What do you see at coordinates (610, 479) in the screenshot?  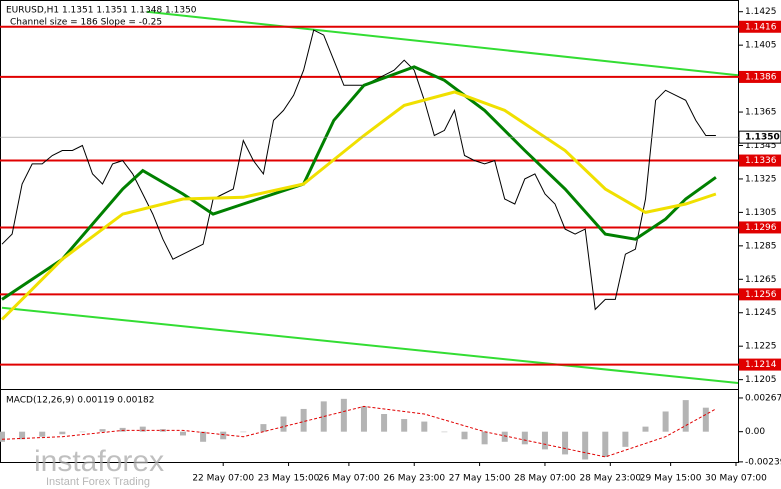 I see `x-tick-label: 28 May 23:00` at bounding box center [610, 479].